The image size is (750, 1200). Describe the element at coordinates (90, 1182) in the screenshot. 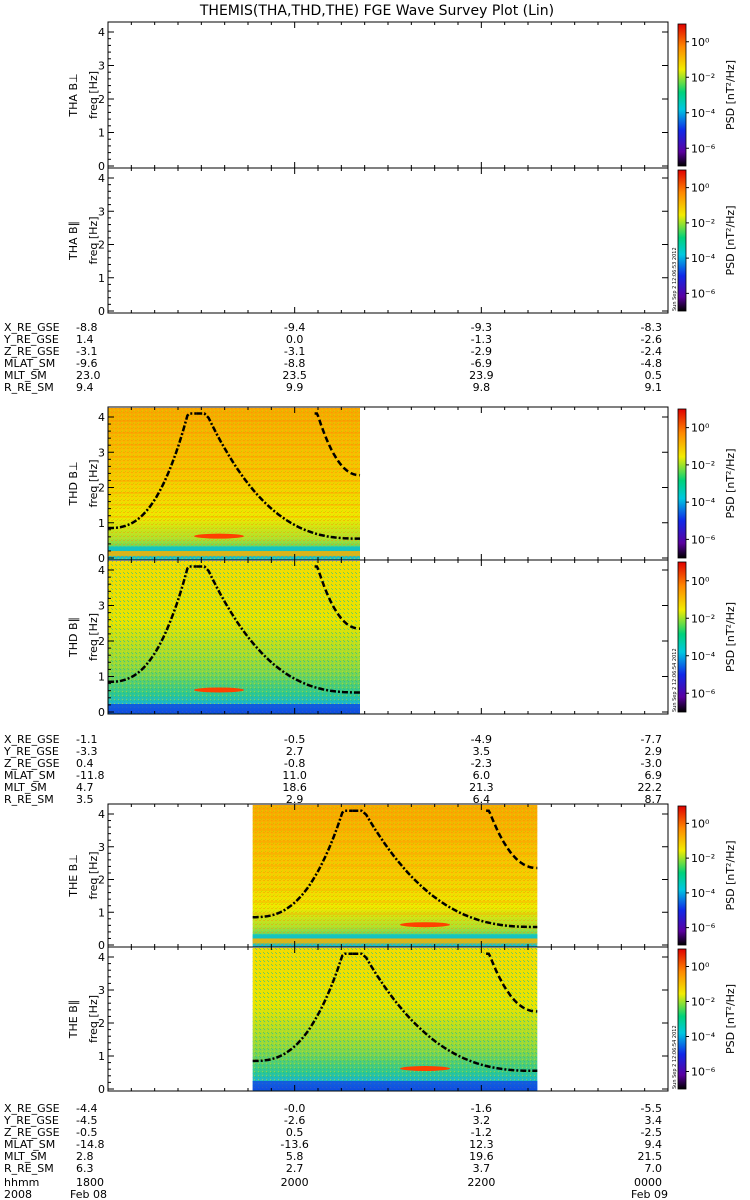

I see `time-tick-label: 1800` at that location.